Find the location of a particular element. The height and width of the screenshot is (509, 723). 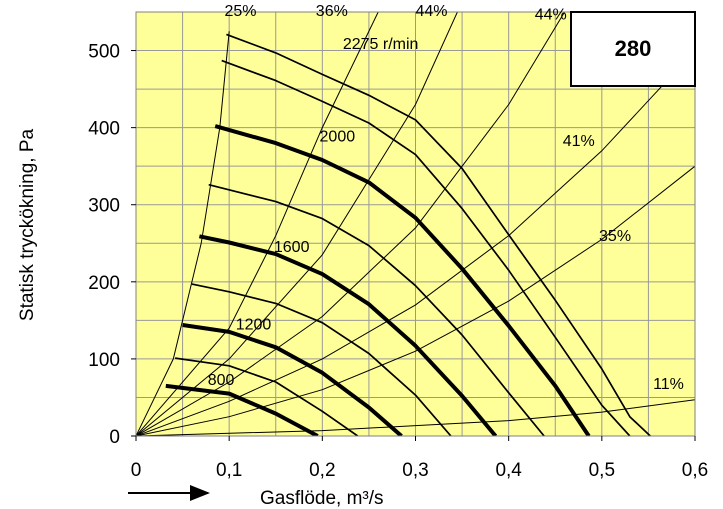

y-tick-label: 400 is located at coordinates (104, 129).